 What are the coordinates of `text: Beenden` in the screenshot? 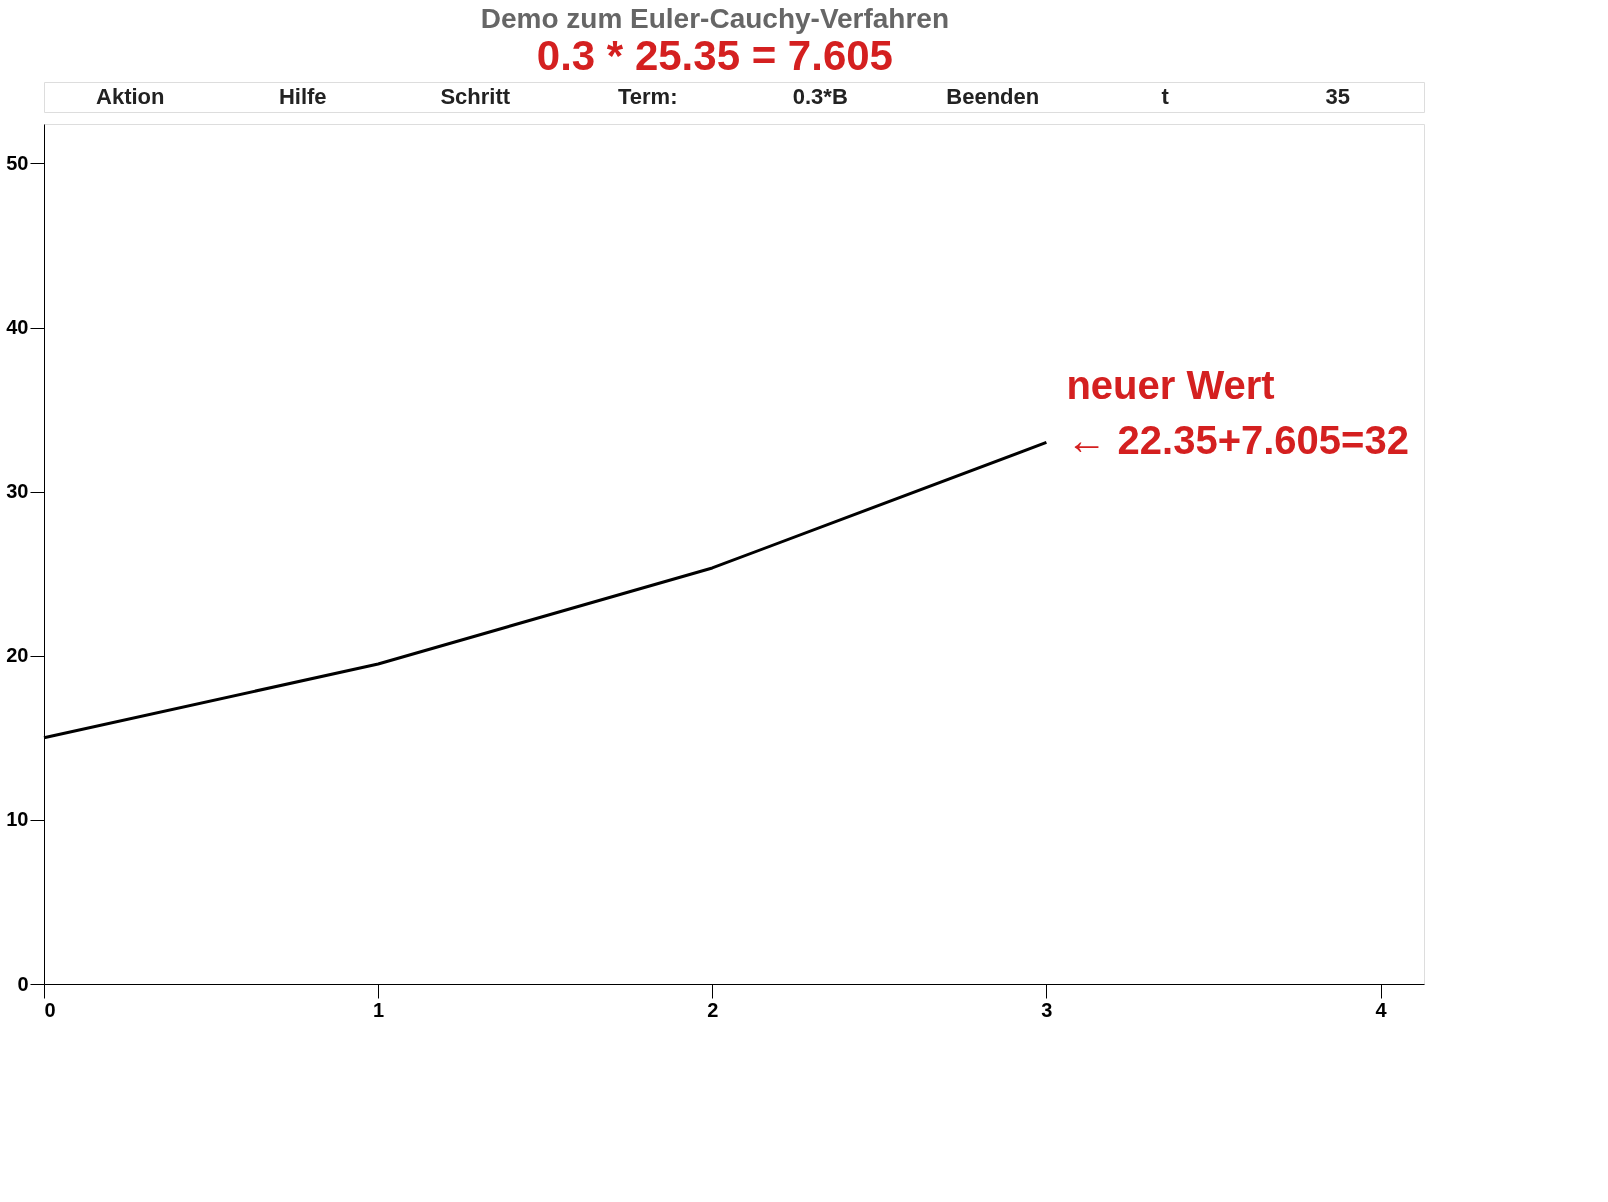 It's located at (993, 96).